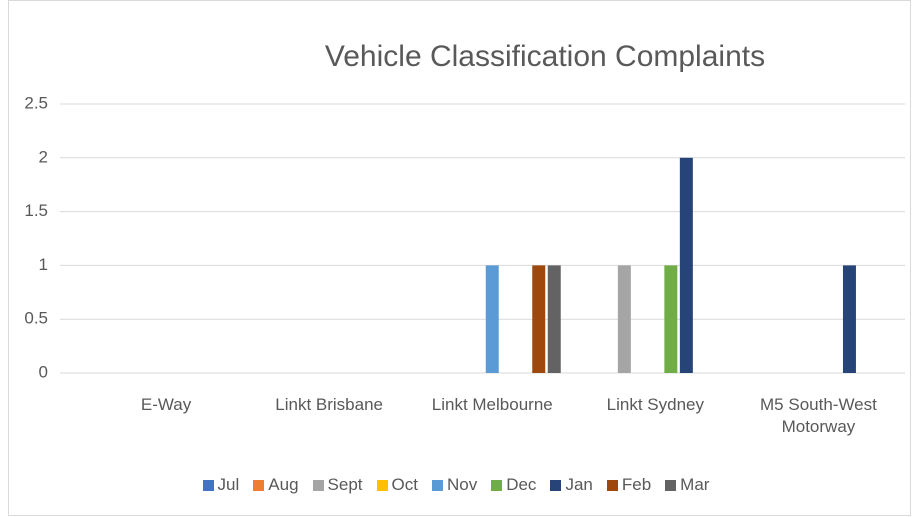  I want to click on legend-item: Feb, so click(629, 485).